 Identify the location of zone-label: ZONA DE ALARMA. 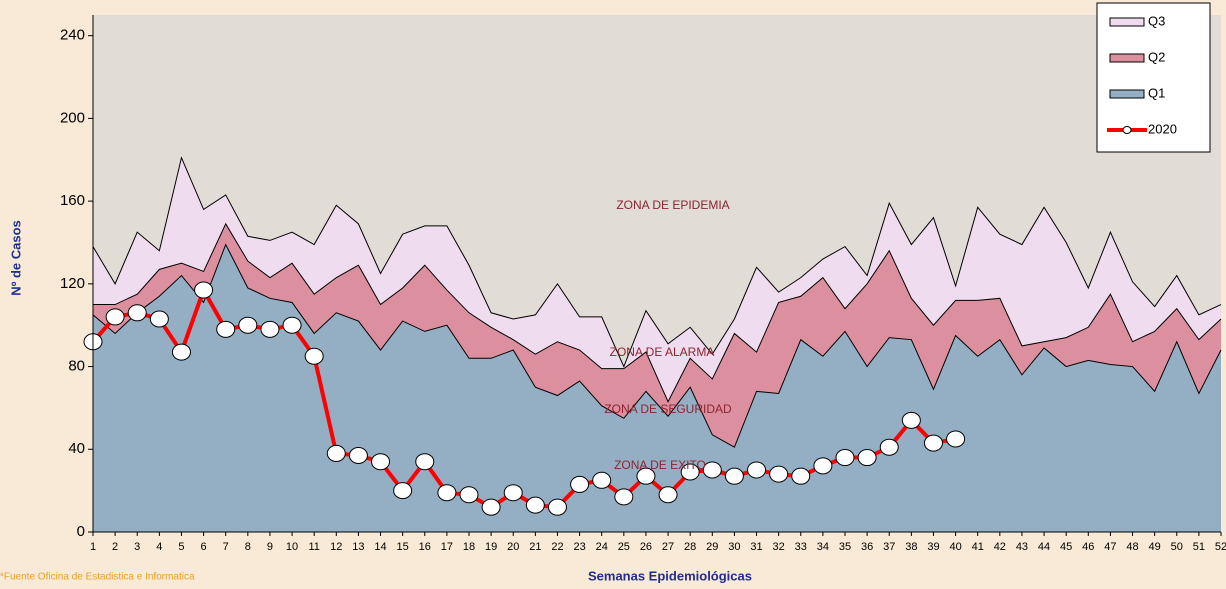
(662, 352).